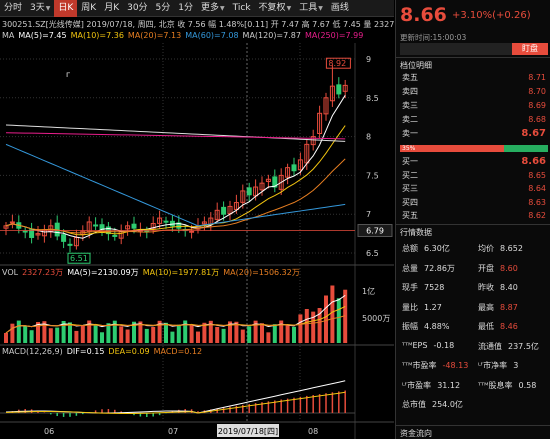  I want to click on toolbar-button-6: 5分, so click(163, 8).